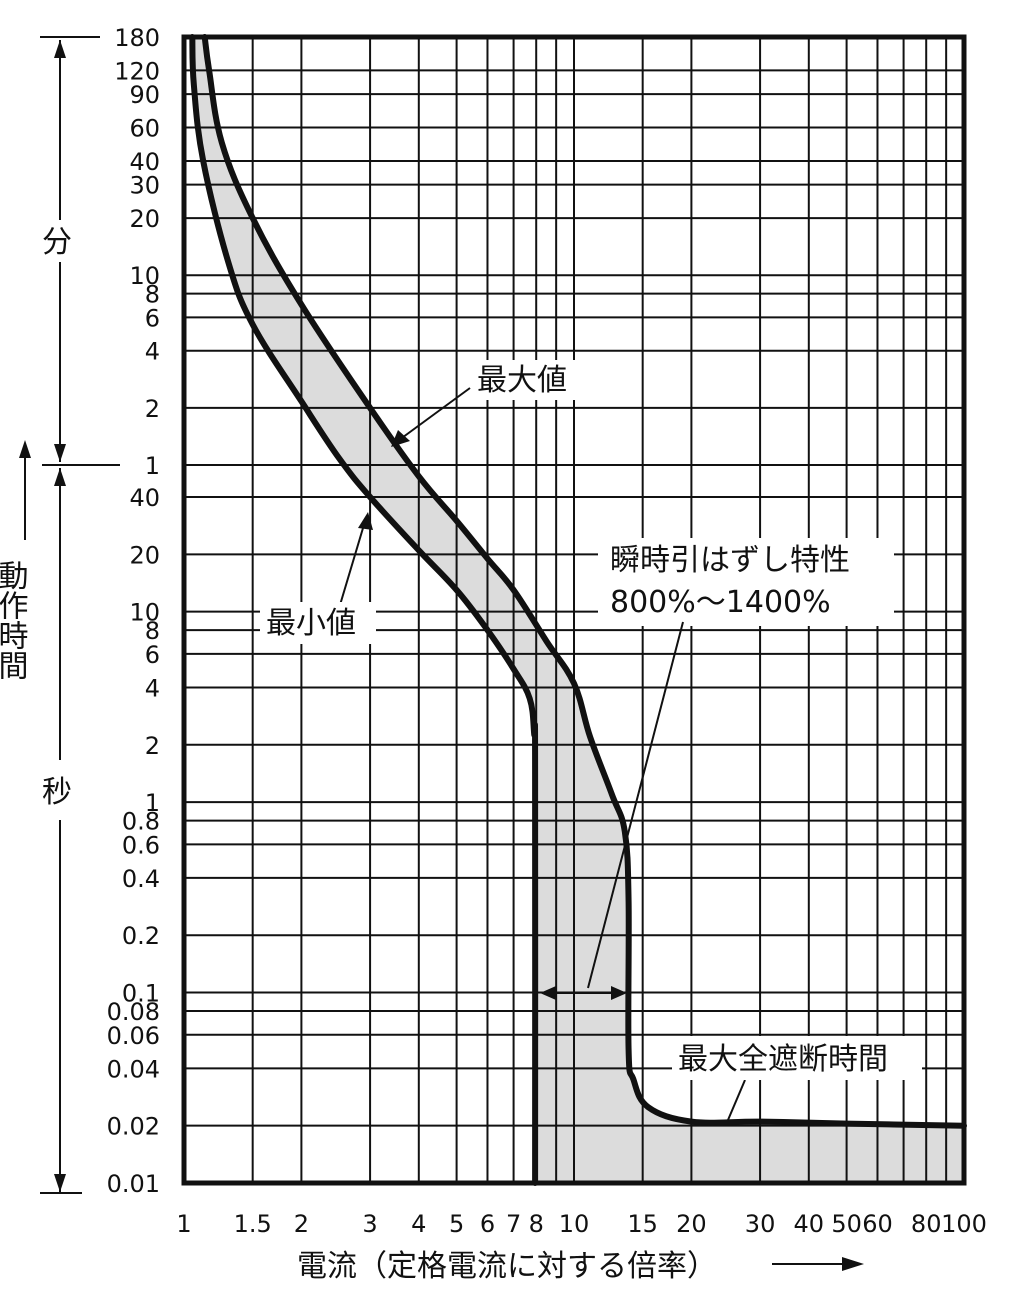 The width and height of the screenshot is (1024, 1299). Describe the element at coordinates (133, 1127) in the screenshot. I see `y-tick-label: 0.02` at that location.